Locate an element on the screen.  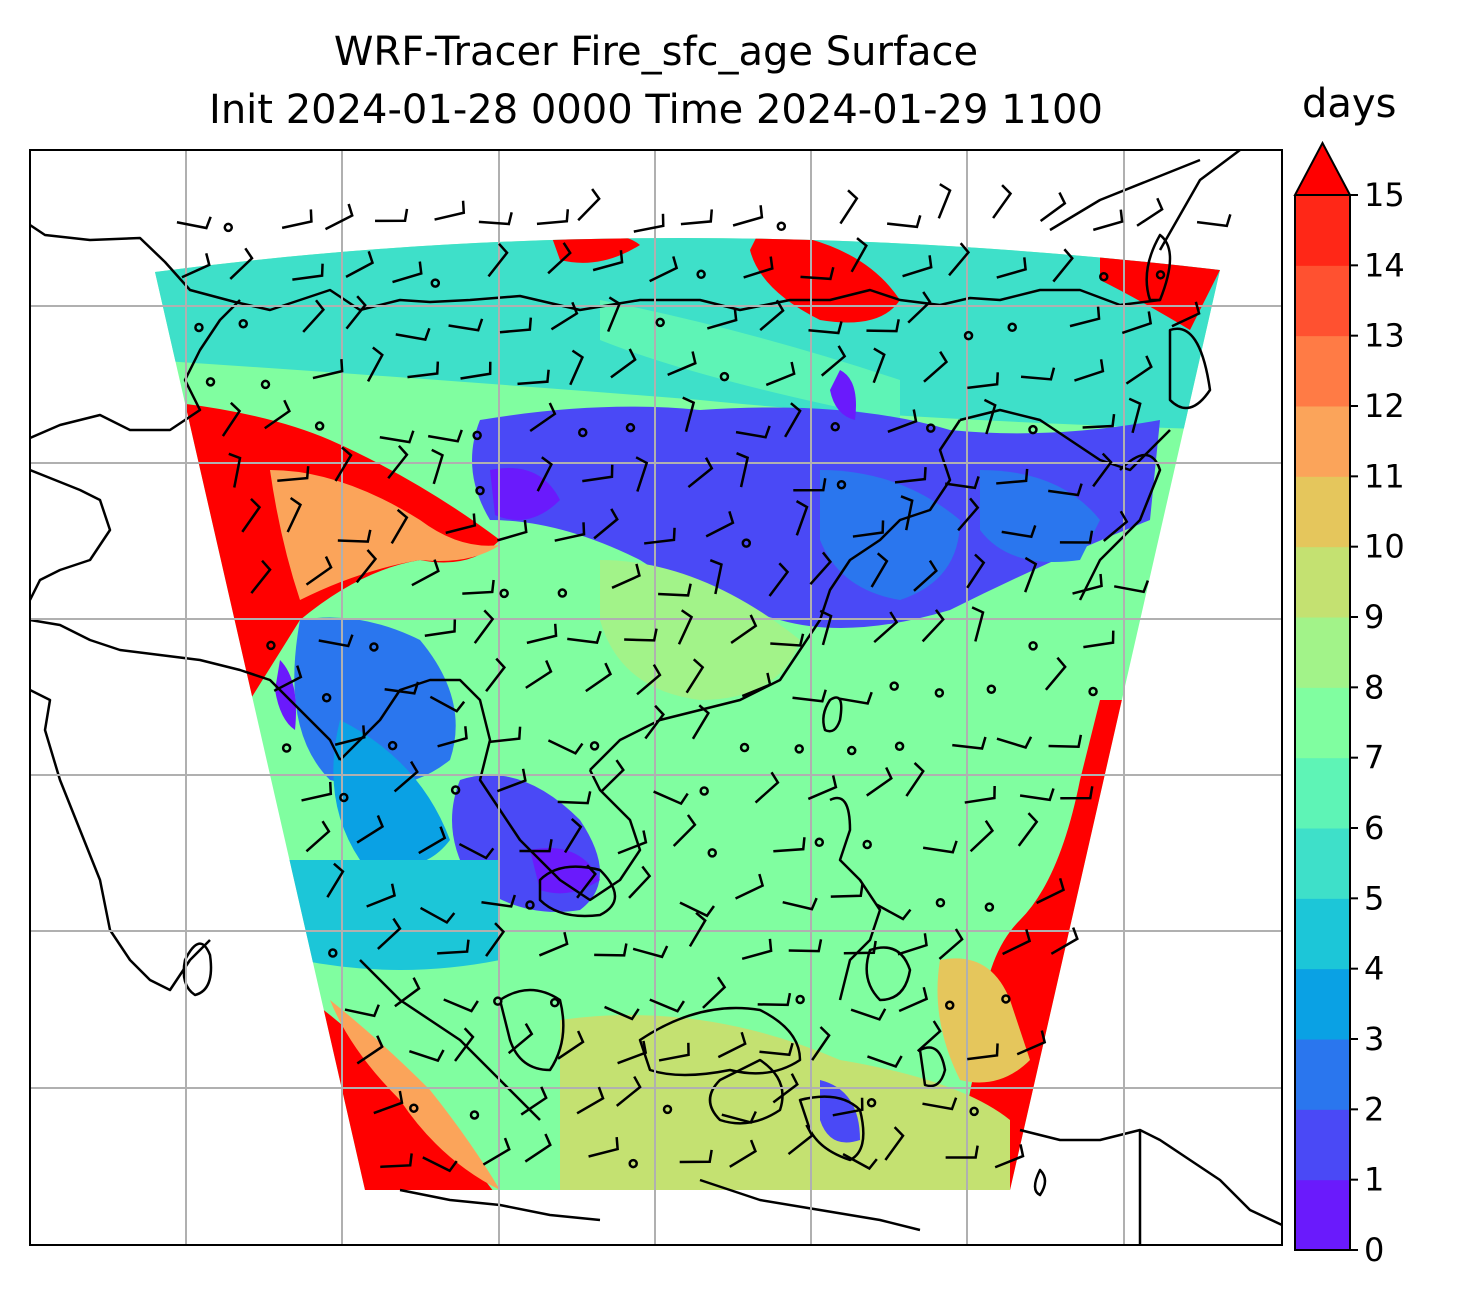
colorbar-tick-label: 13 is located at coordinates (1384, 336).